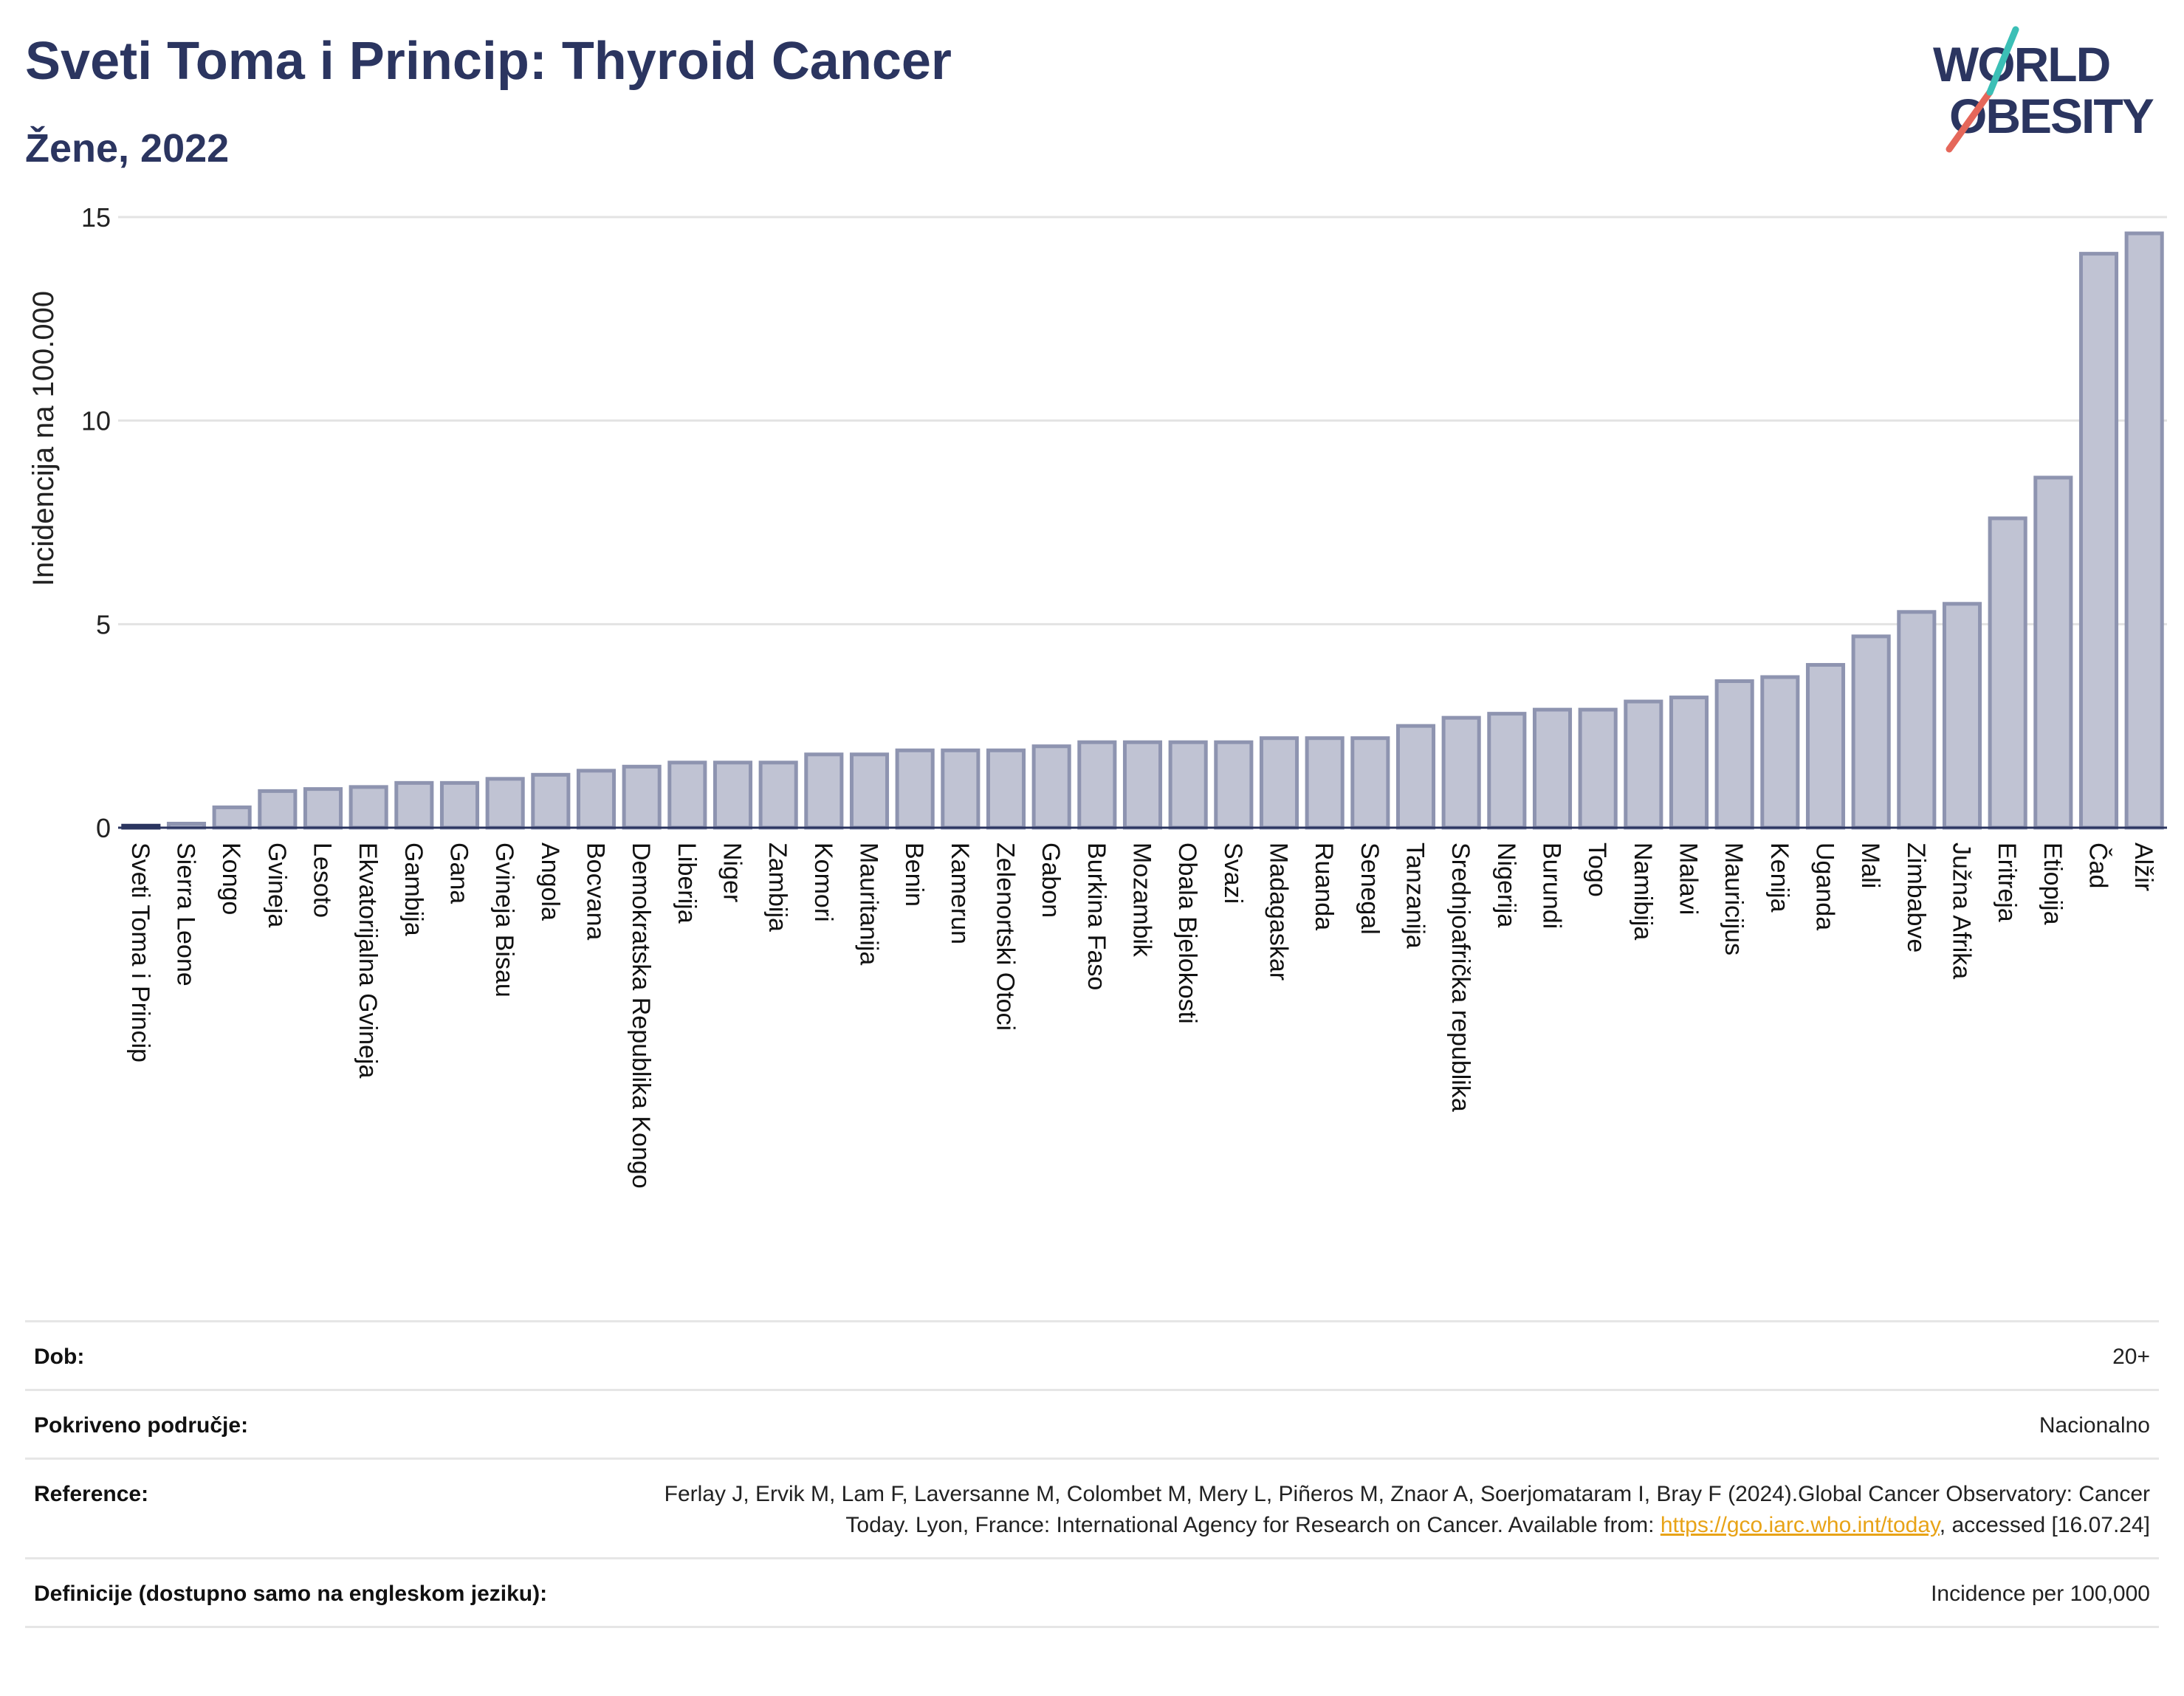 This screenshot has width=2184, height=1696. Describe the element at coordinates (2143, 867) in the screenshot. I see `x-tick-label: Alžir` at that location.